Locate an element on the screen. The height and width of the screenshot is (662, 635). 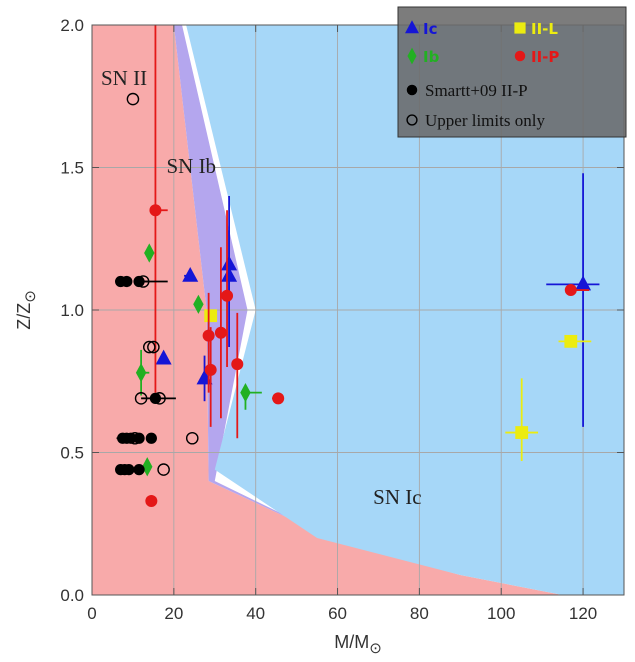
legend-box is located at coordinates (512, 72).